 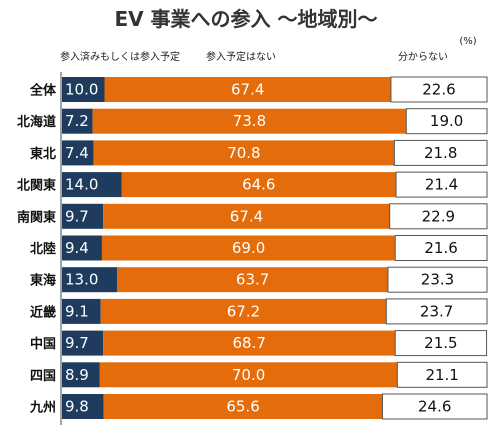 I want to click on category-label: 近畿, so click(x=43, y=312).